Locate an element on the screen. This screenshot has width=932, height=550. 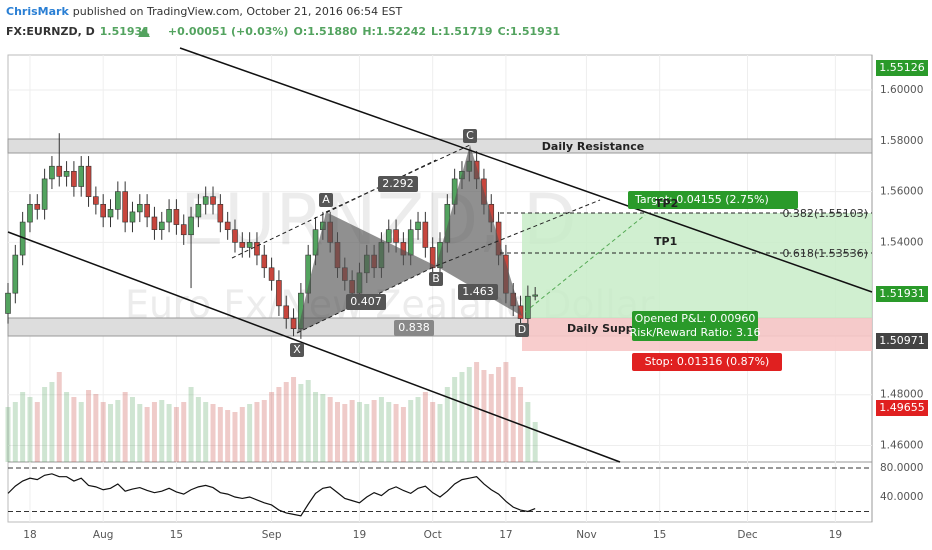
price-tag: 1.50971 is located at coordinates (902, 340).